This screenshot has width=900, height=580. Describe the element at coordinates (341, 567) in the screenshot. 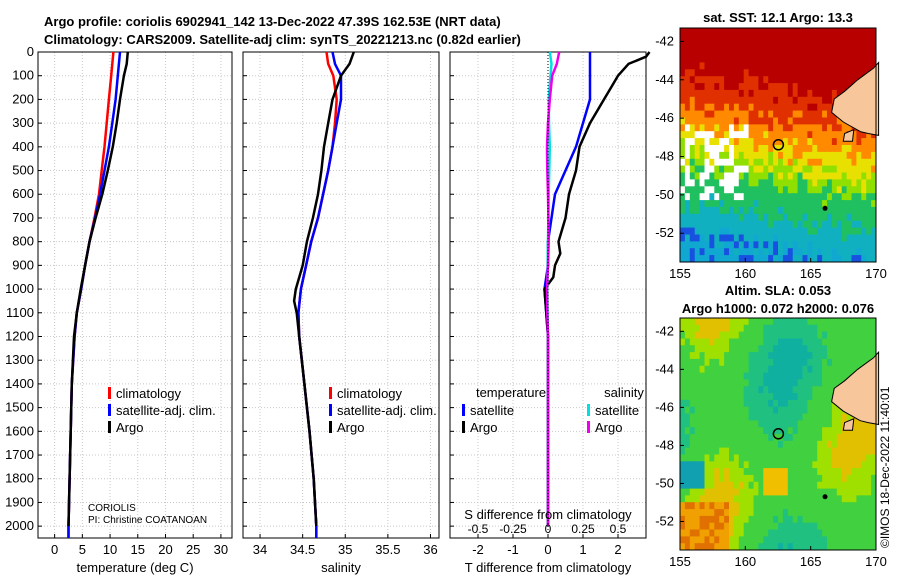

I see `salinity-x-axis-label: salinity` at that location.